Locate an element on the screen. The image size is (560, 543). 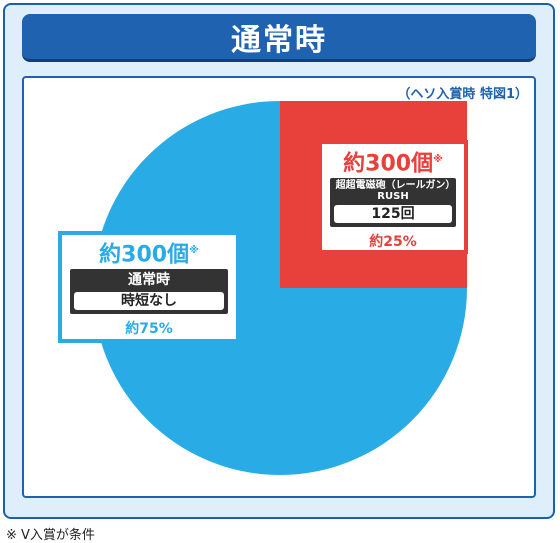
rush-count-value: 約300個 is located at coordinates (388, 164).